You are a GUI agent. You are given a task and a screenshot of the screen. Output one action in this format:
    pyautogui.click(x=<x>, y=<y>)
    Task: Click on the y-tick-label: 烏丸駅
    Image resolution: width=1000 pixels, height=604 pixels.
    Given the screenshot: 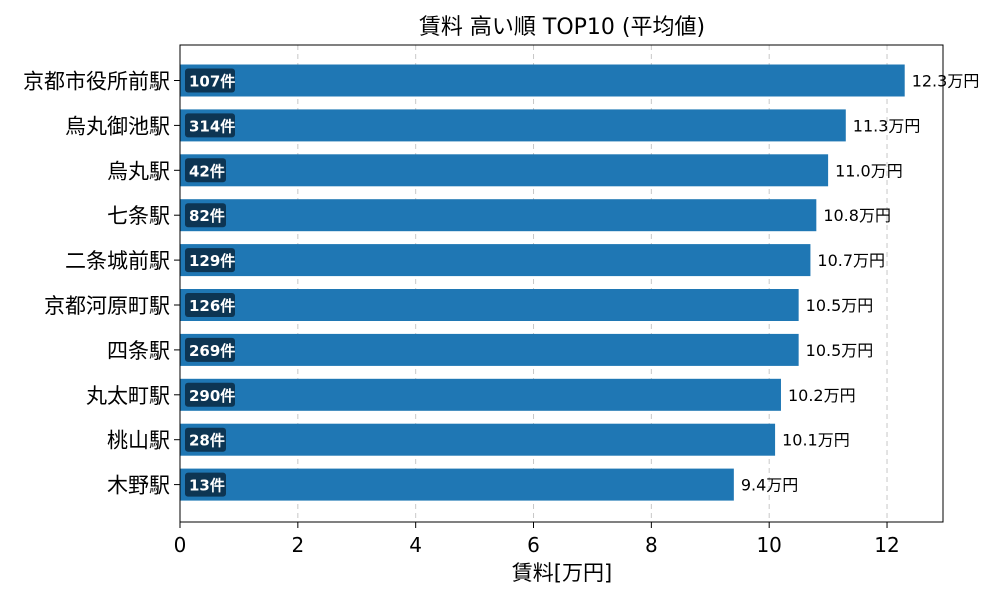 What is the action you would take?
    pyautogui.click(x=138, y=171)
    